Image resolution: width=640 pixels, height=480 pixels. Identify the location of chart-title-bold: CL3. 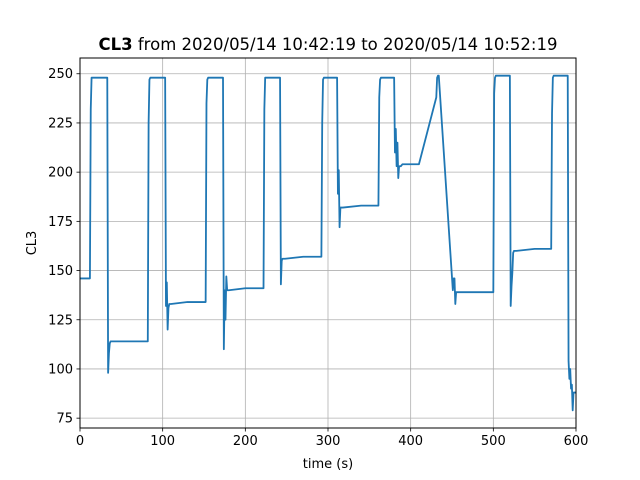
(116, 44).